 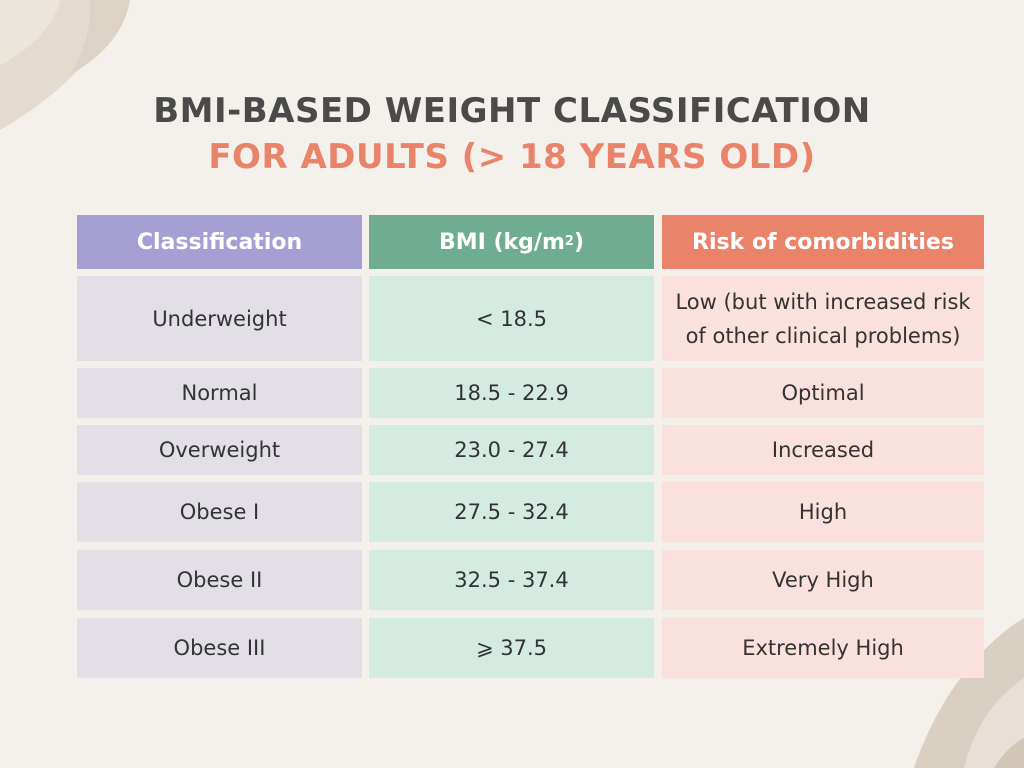 What do you see at coordinates (823, 393) in the screenshot?
I see `cell-risk: Optimal` at bounding box center [823, 393].